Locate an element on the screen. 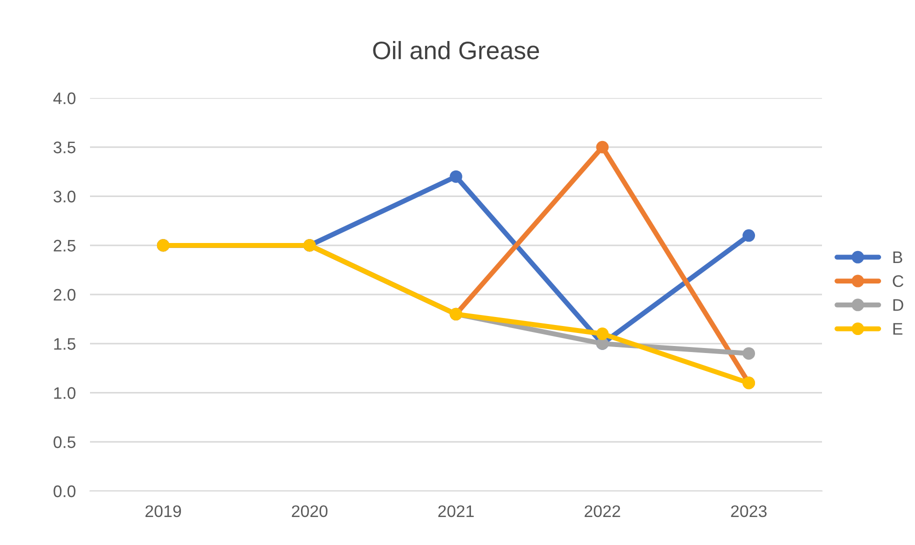 The width and height of the screenshot is (915, 545). legend-label: D is located at coordinates (898, 305).